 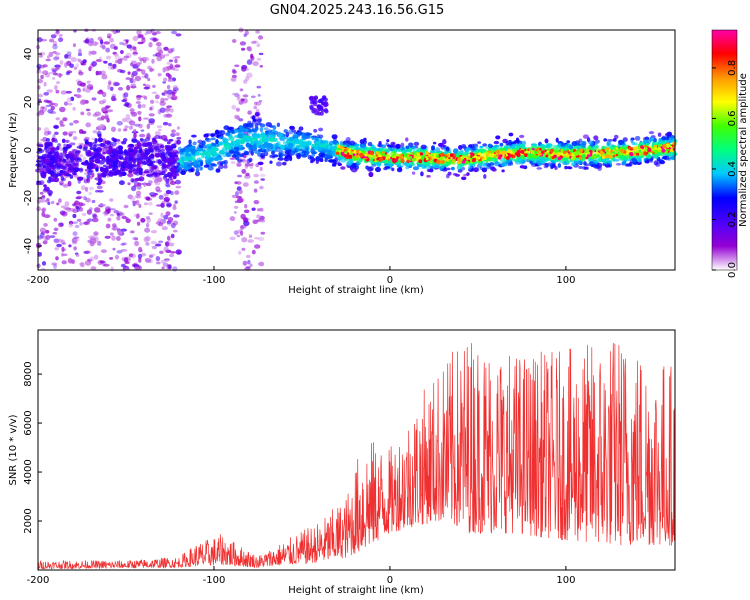 I want to click on snr-x-tick-label: -100, so click(x=214, y=580).